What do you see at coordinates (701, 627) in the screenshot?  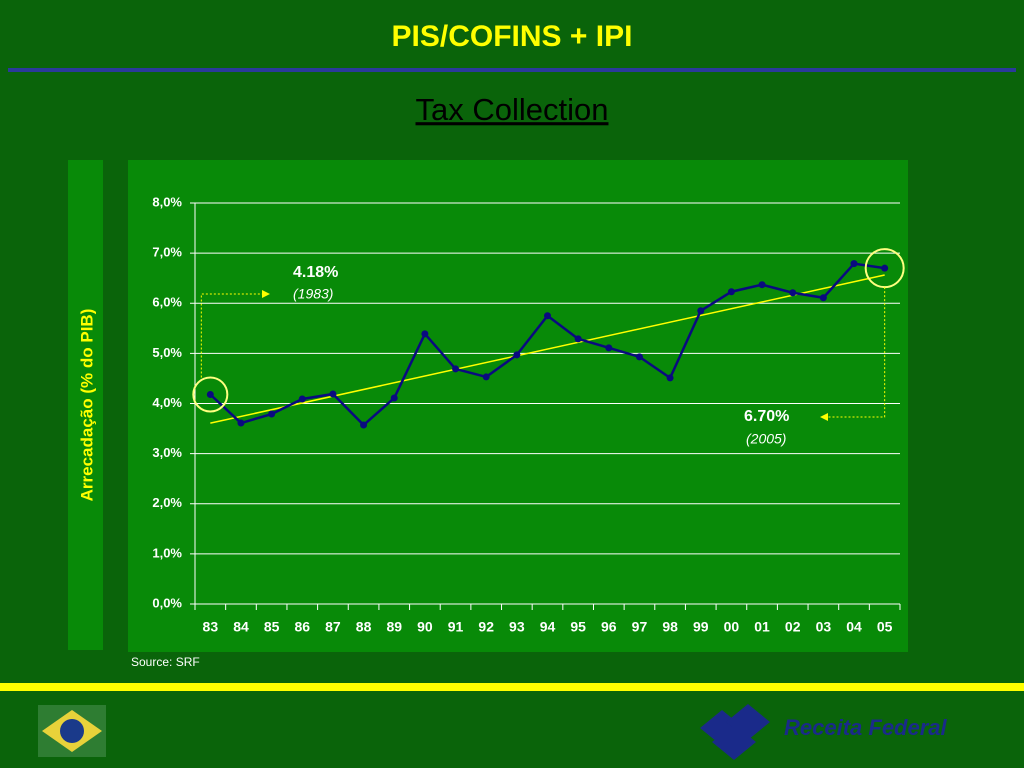 I see `x-tick-label: 99` at bounding box center [701, 627].